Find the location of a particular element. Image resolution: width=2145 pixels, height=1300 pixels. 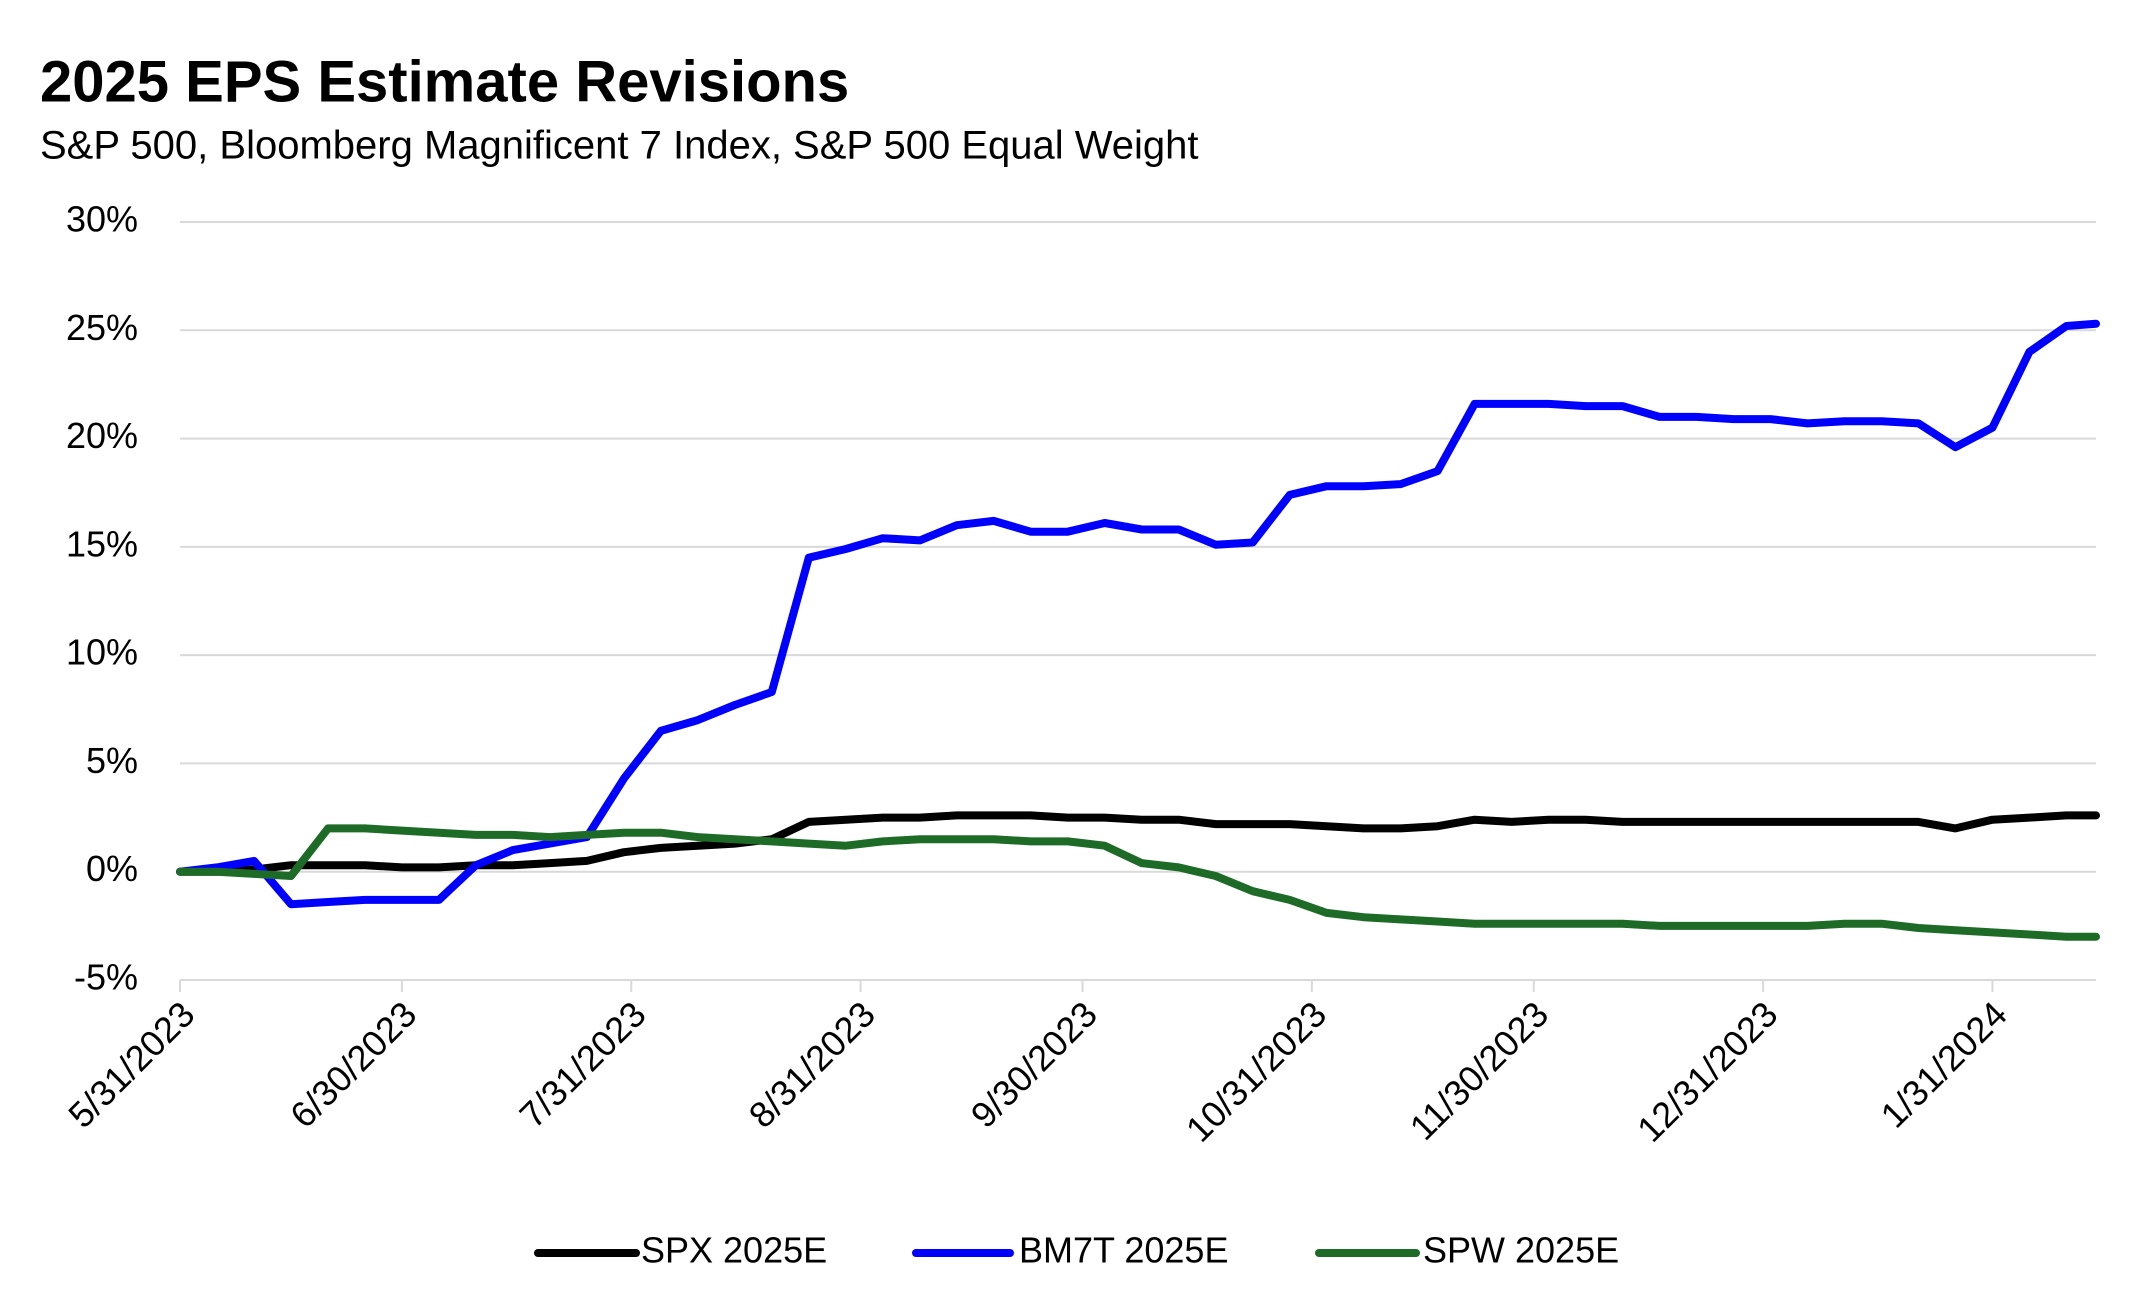

y-tick-label: 10% is located at coordinates (102, 652).